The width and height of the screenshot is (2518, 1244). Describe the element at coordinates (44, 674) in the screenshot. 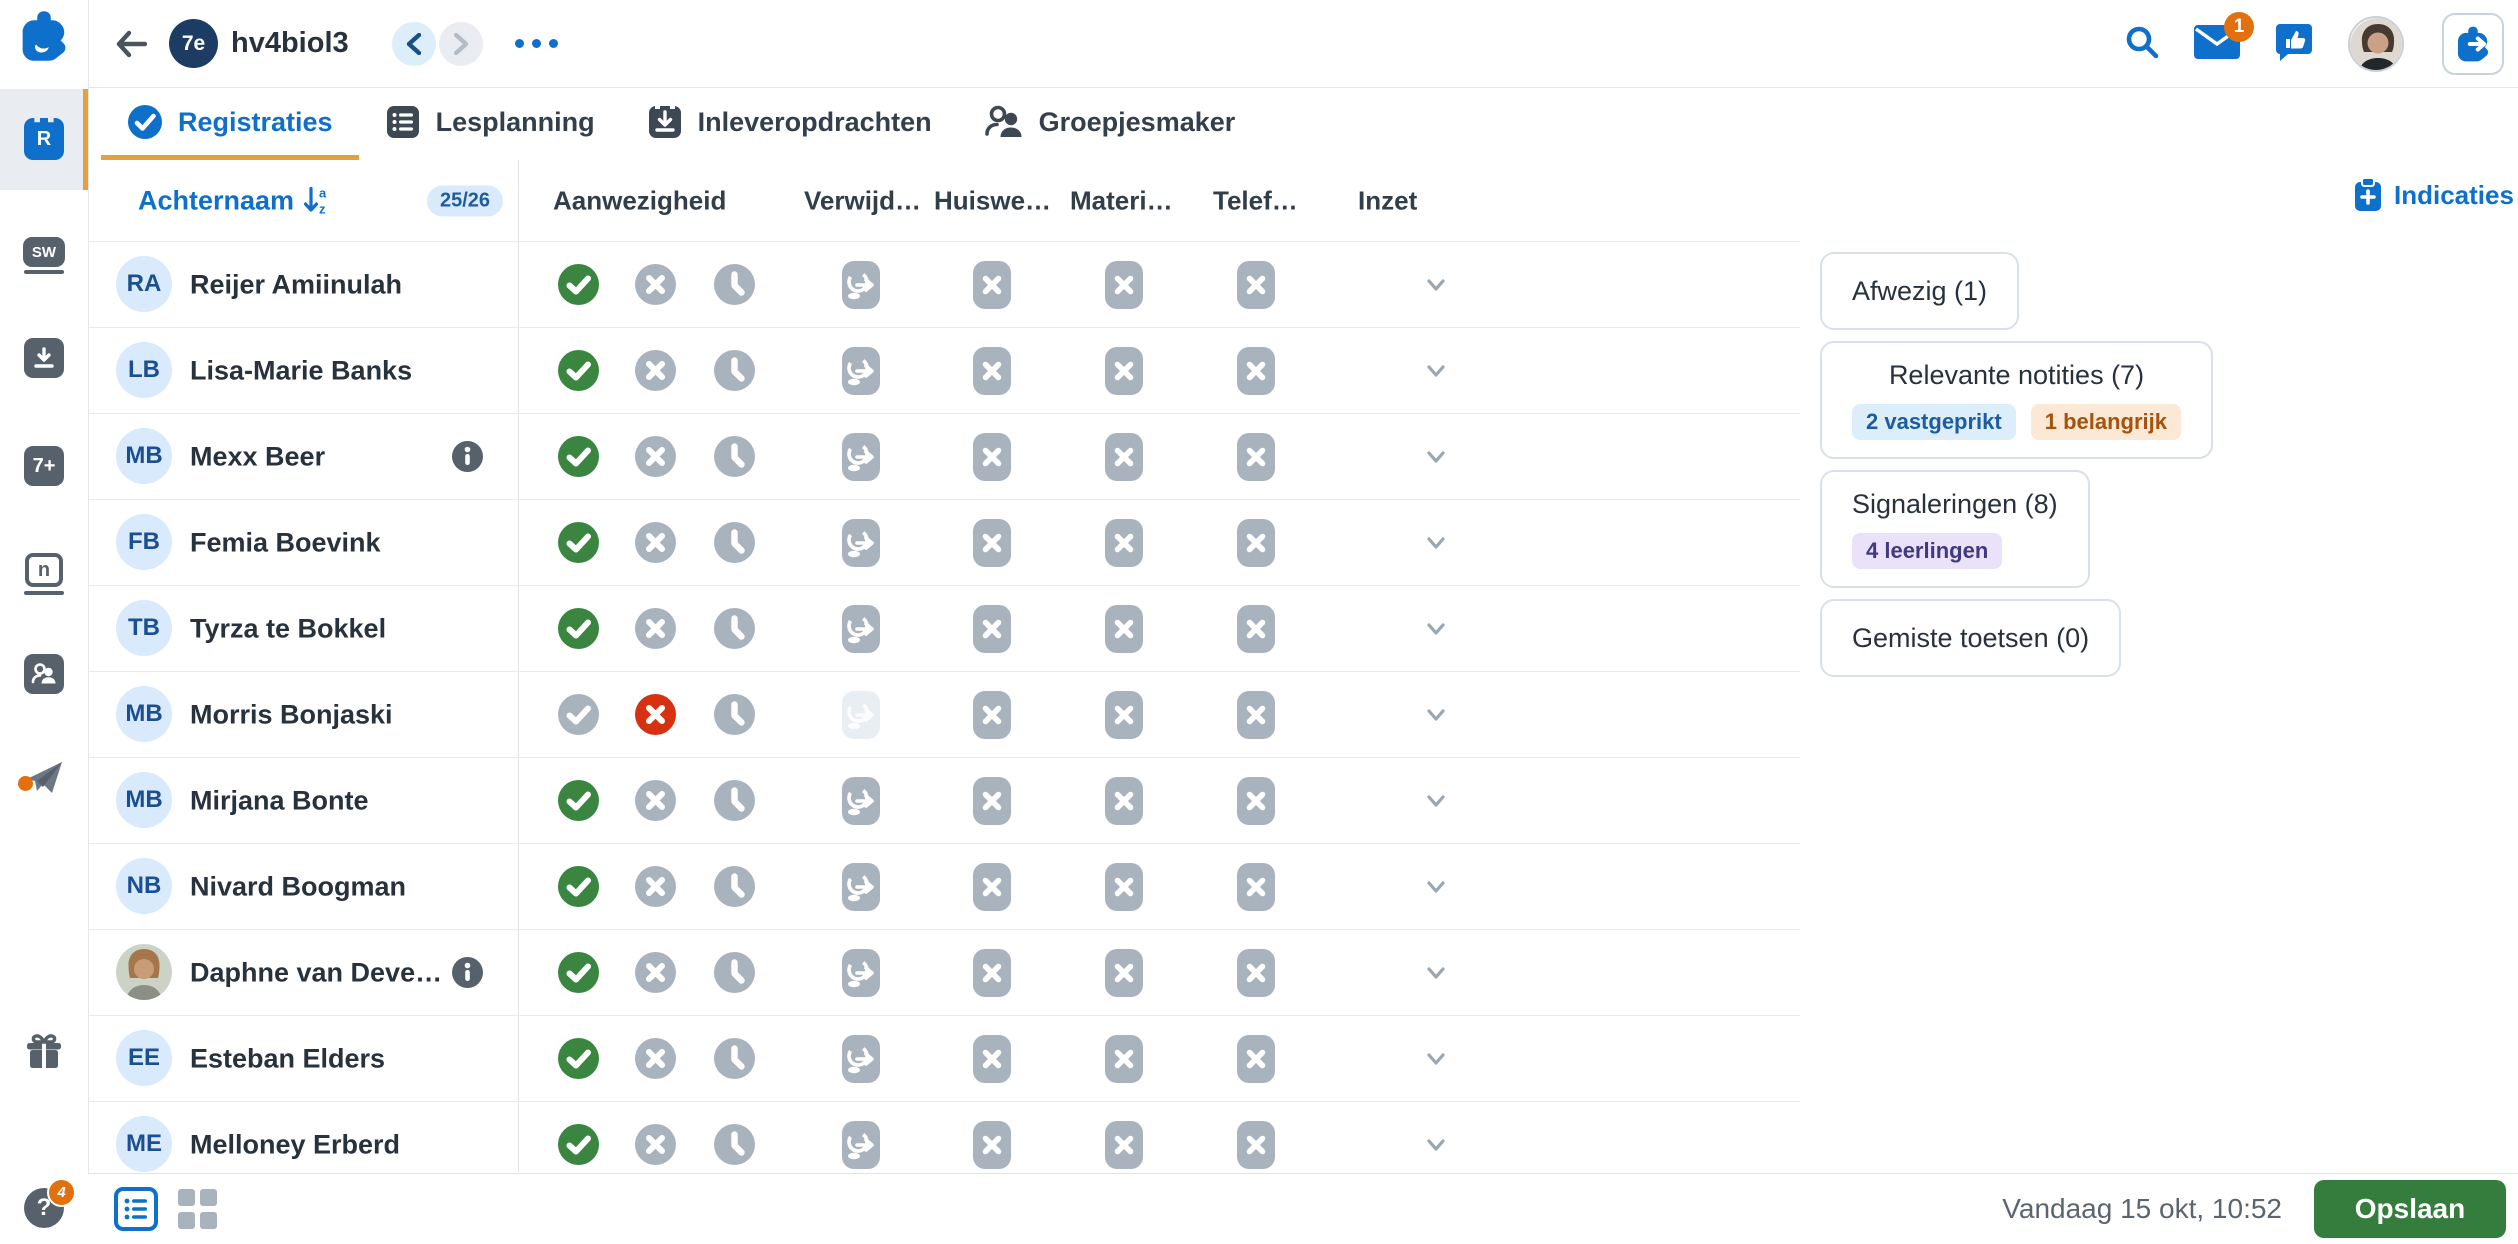

I see `sidebar-item-groepen` at that location.